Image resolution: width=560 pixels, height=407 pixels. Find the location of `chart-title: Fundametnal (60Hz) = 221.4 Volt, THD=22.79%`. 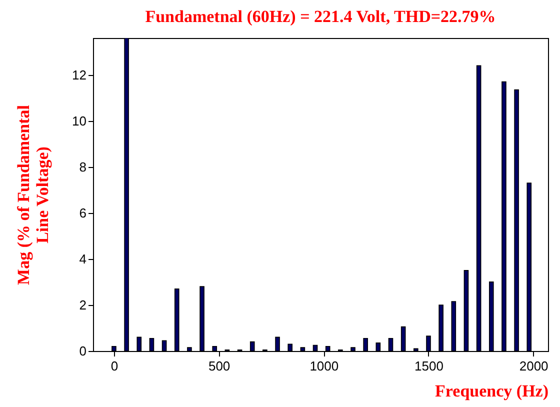

chart-title: Fundametnal (60Hz) = 221.4 Volt, THD=22.79% is located at coordinates (320, 16).